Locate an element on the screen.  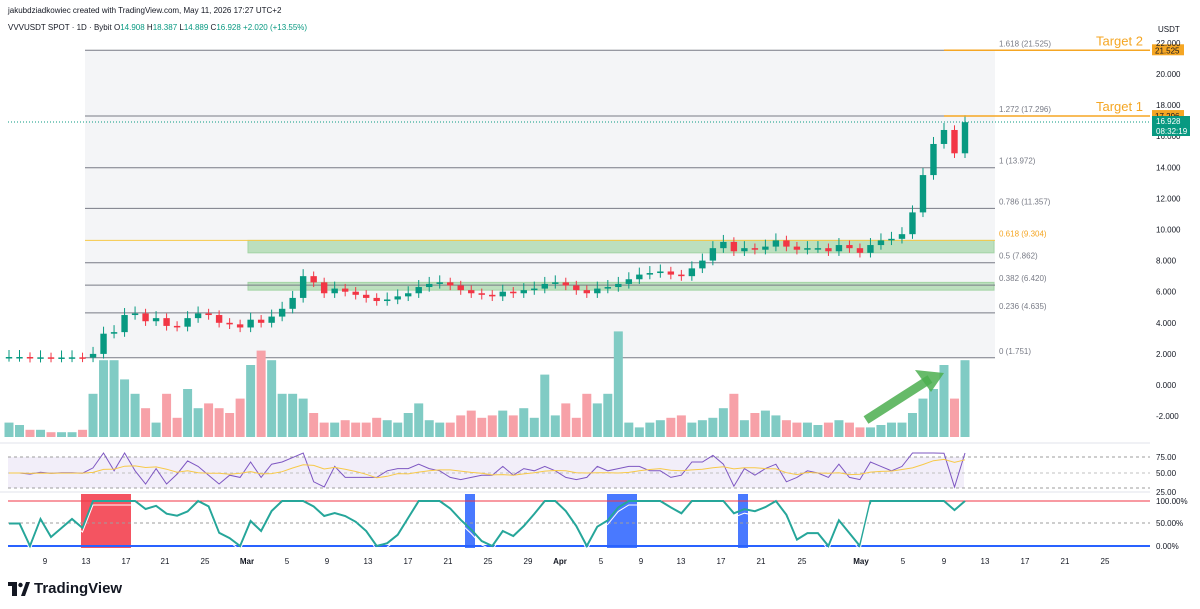
fib-level-label: 0 (1.751) is located at coordinates (1015, 351).